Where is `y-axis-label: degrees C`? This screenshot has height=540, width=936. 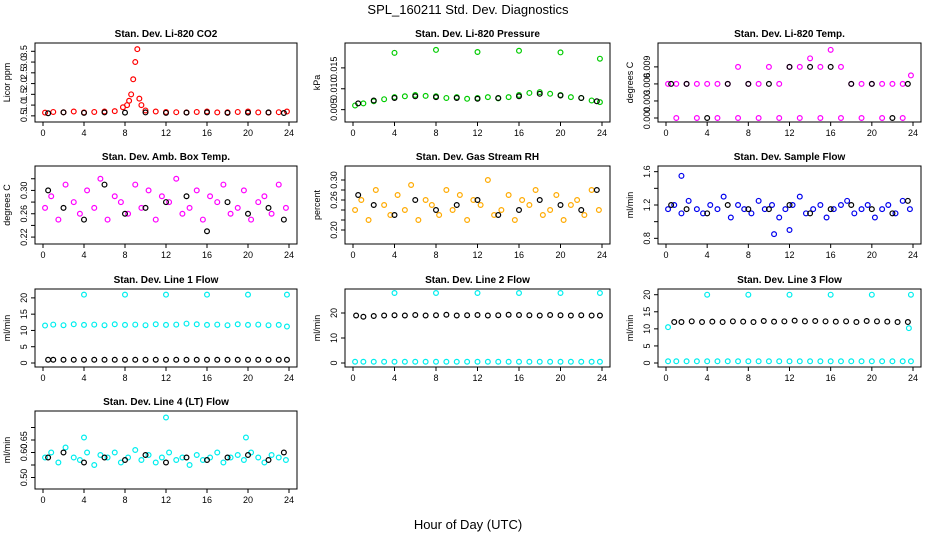
y-axis-label: degrees C is located at coordinates (630, 82).